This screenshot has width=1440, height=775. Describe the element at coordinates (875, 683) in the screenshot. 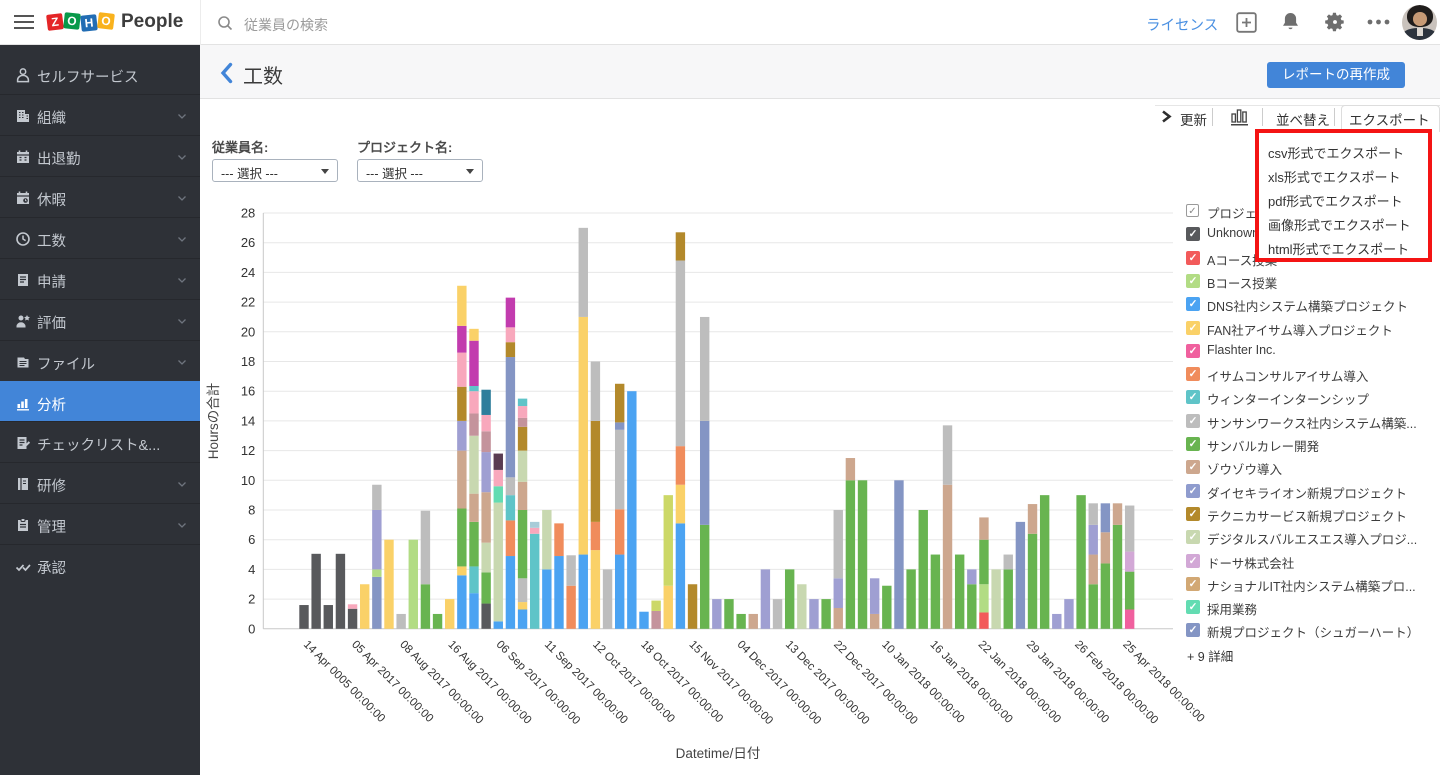

I see `svg-text: 22 Dec 2017 00:00:00` at that location.